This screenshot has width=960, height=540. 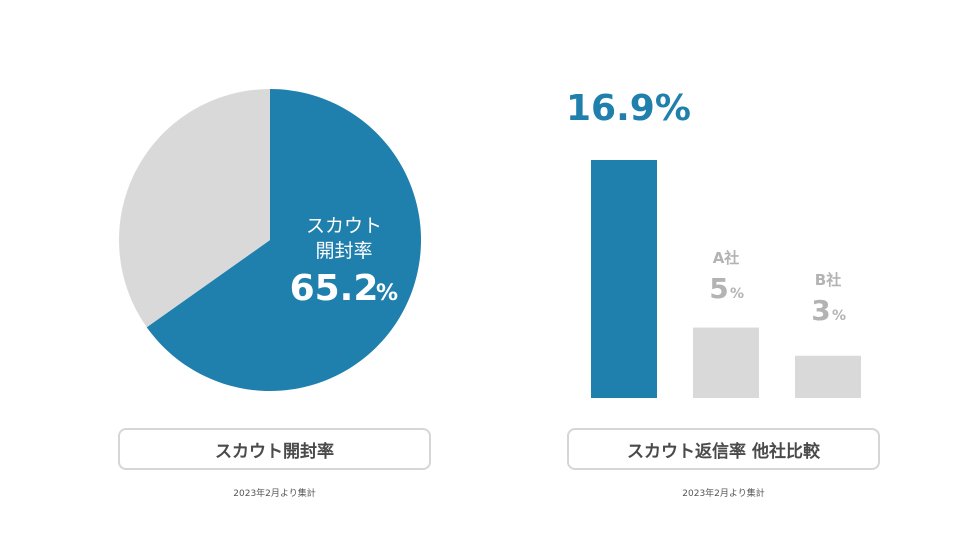 I want to click on pie-inner-value: 65.2, so click(x=334, y=288).